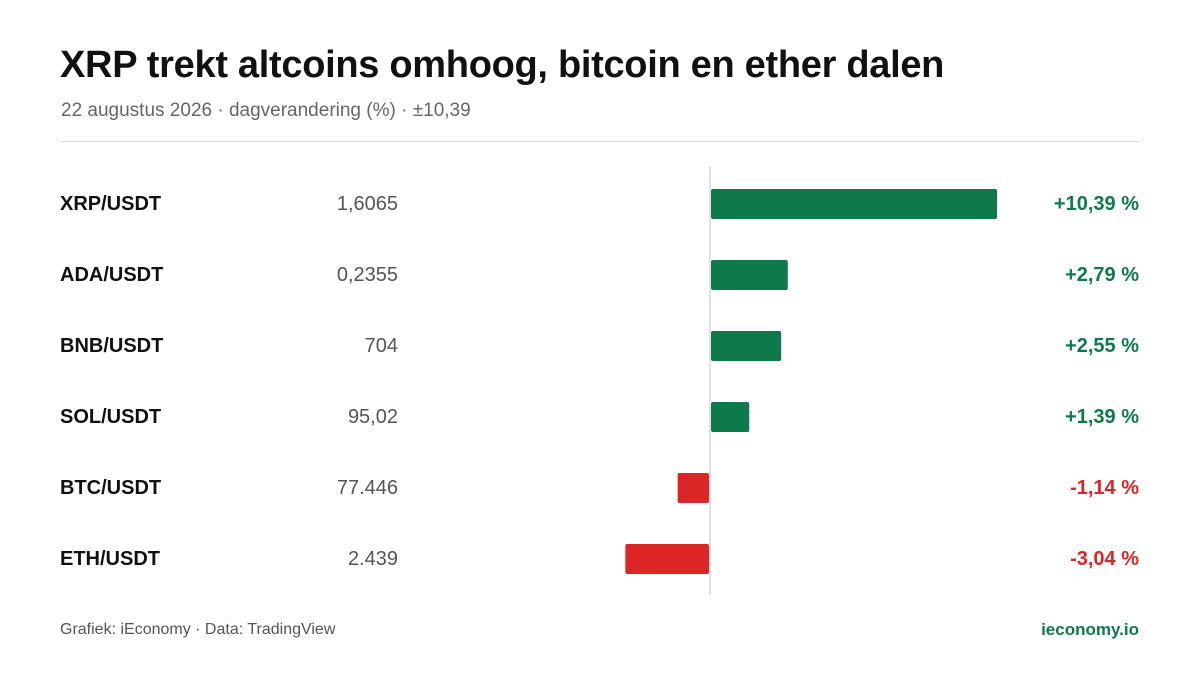 The image size is (1200, 675). I want to click on value-label: +10,39 %, so click(1096, 204).